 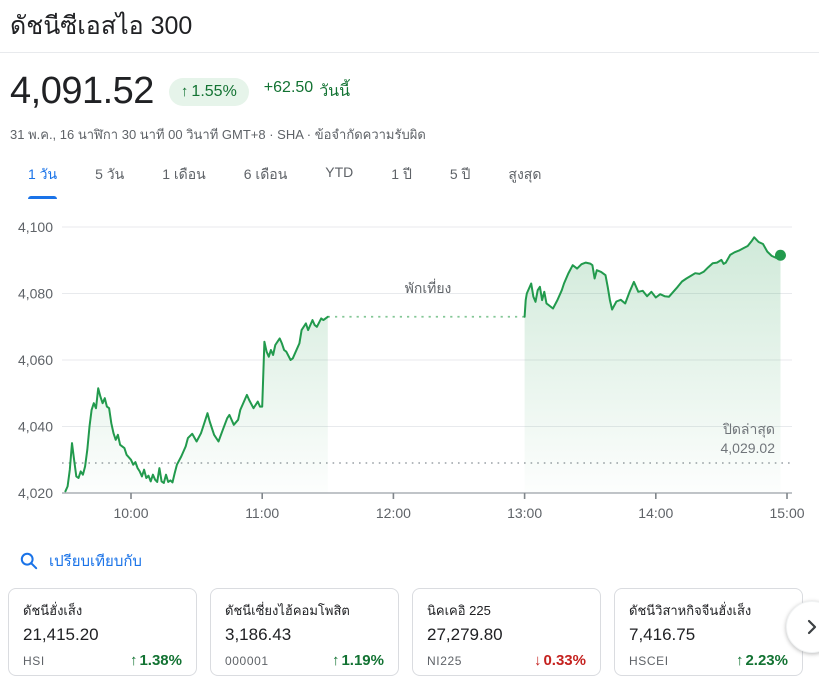 I want to click on card-change-percent: ↑ 2.23%, so click(x=762, y=660).